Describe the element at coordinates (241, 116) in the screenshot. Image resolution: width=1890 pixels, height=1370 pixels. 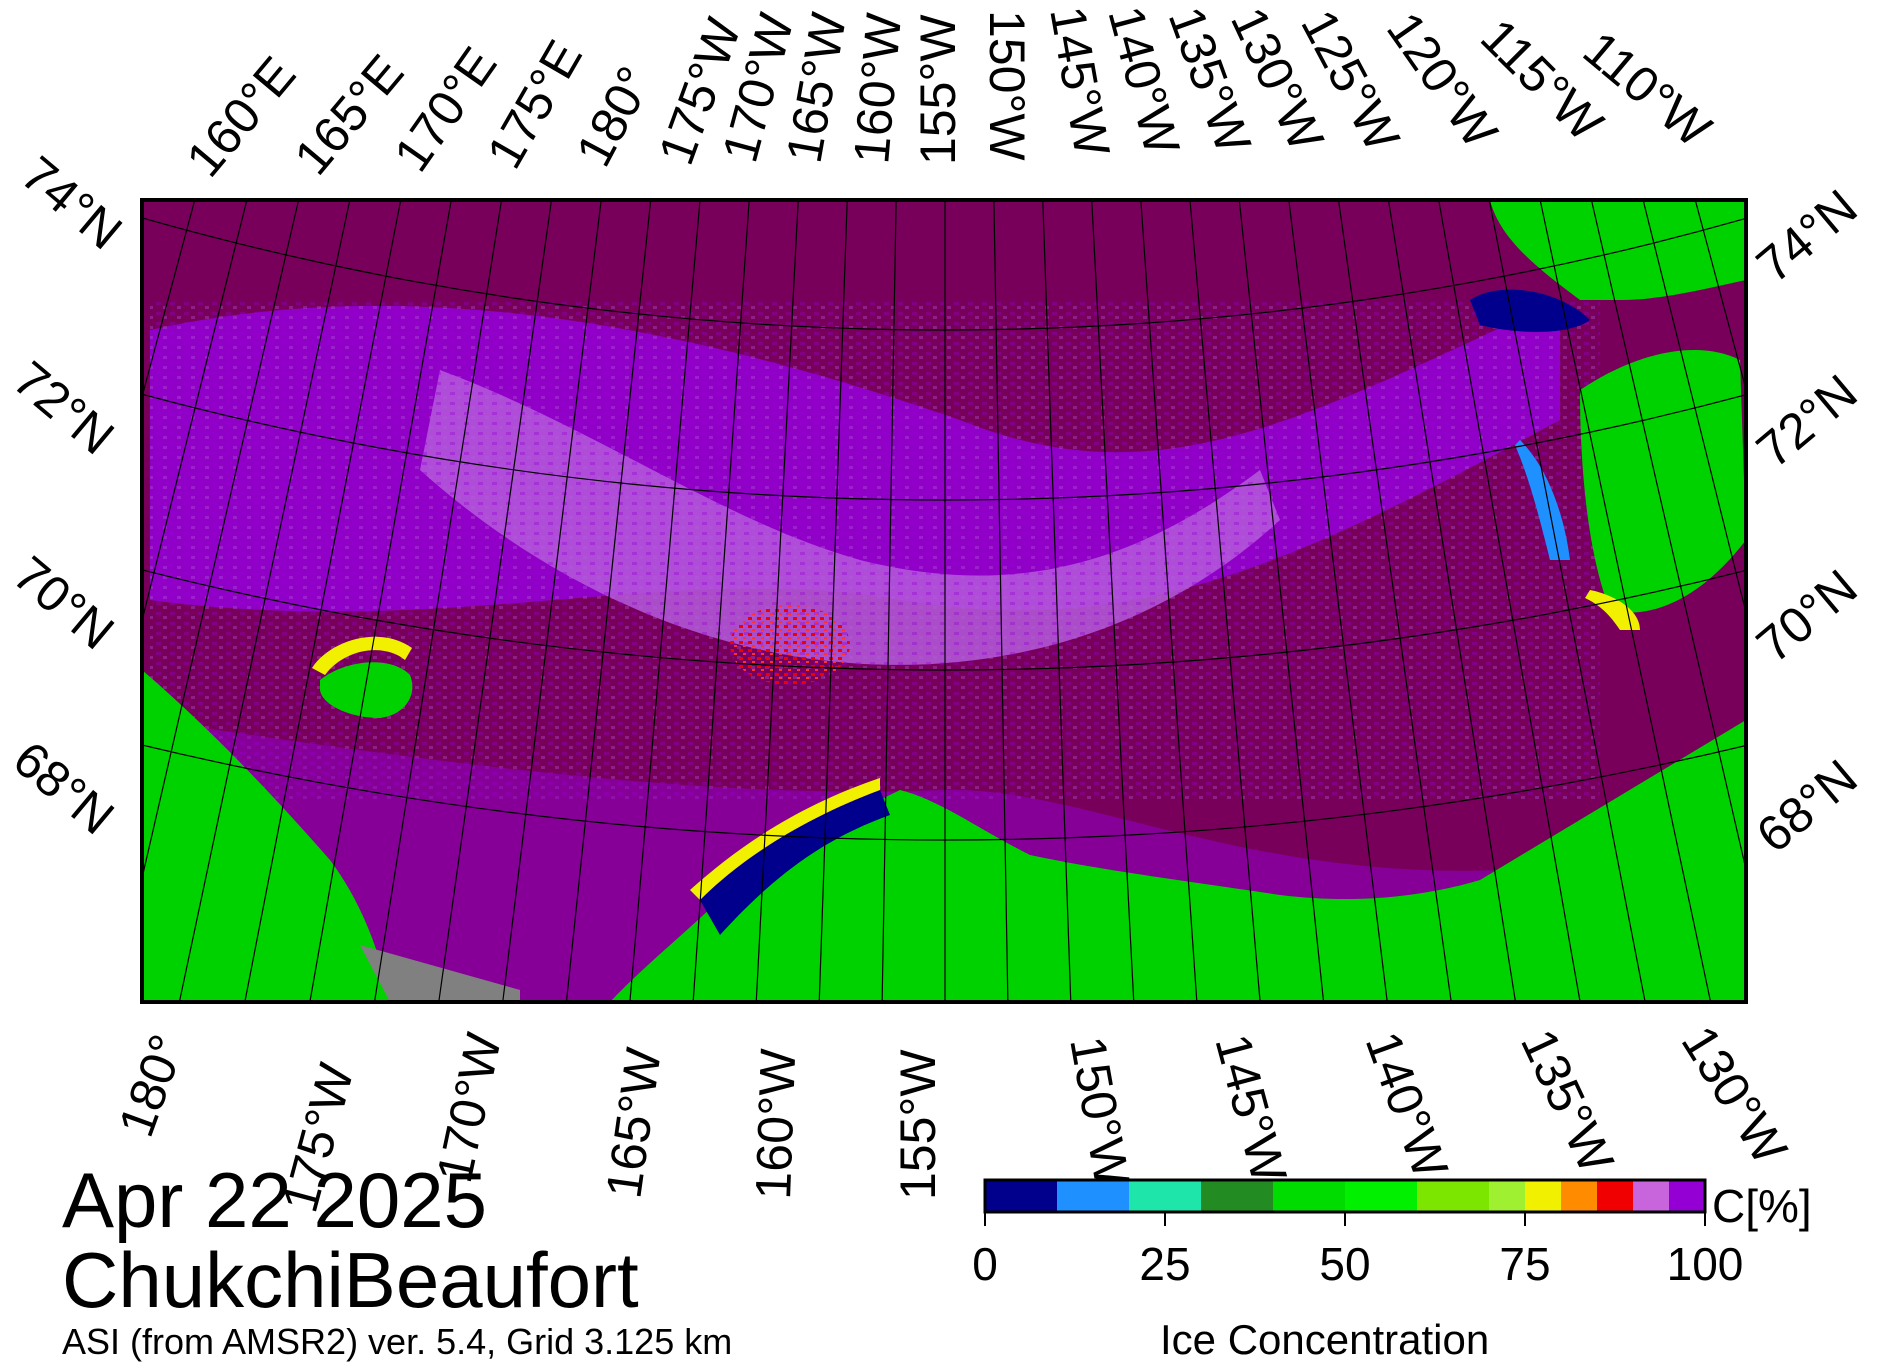
I see `top-lon-label: 160°E` at that location.